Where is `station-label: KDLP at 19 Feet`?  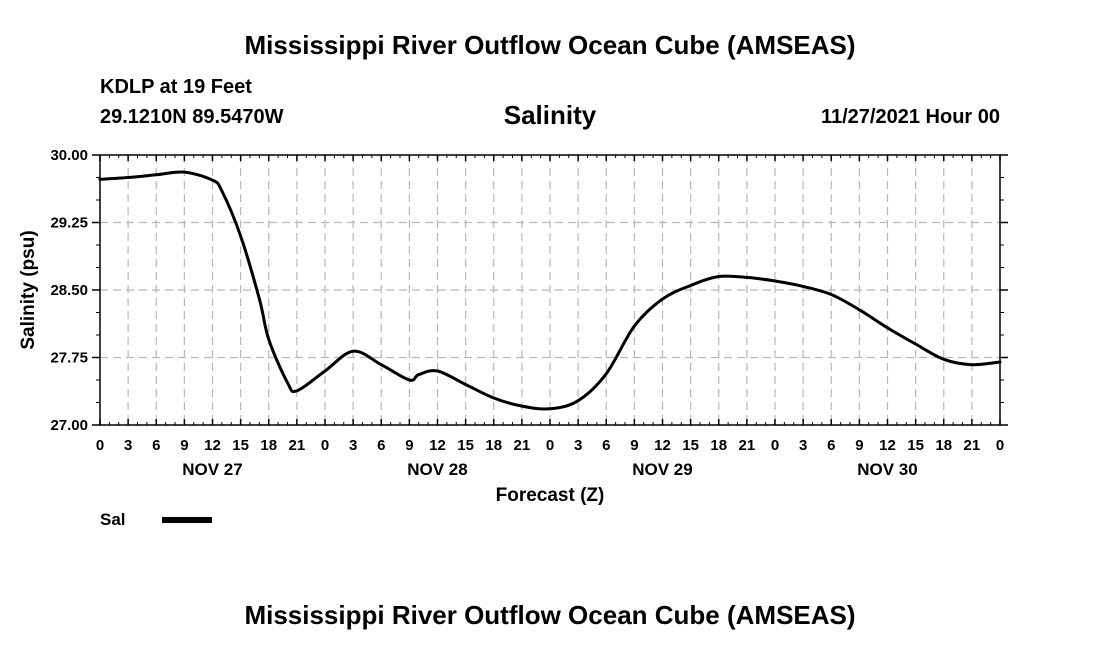 station-label: KDLP at 19 Feet is located at coordinates (176, 87).